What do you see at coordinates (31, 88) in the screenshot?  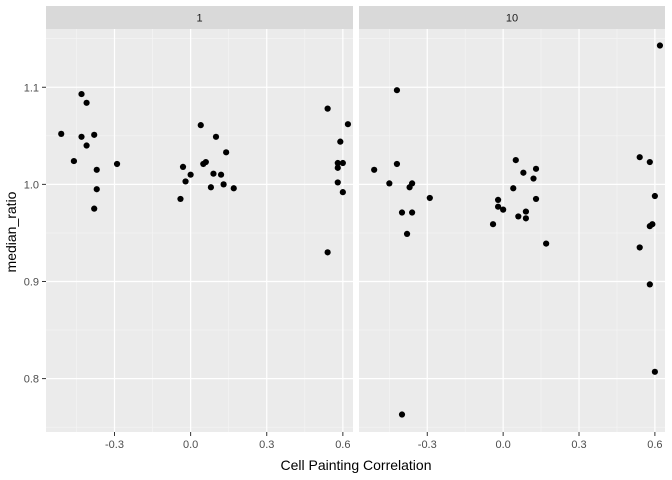 I see `y-tick-label: 1.1` at bounding box center [31, 88].